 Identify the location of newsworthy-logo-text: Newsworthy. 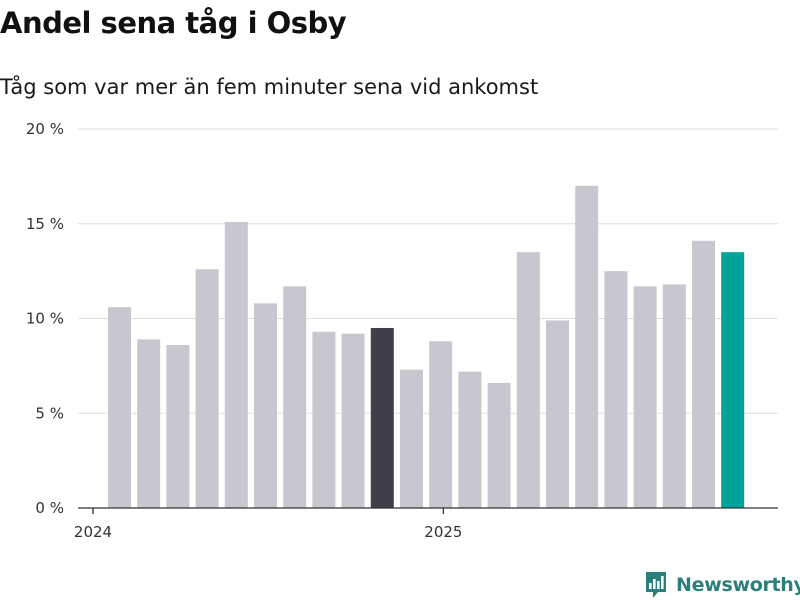
(738, 585).